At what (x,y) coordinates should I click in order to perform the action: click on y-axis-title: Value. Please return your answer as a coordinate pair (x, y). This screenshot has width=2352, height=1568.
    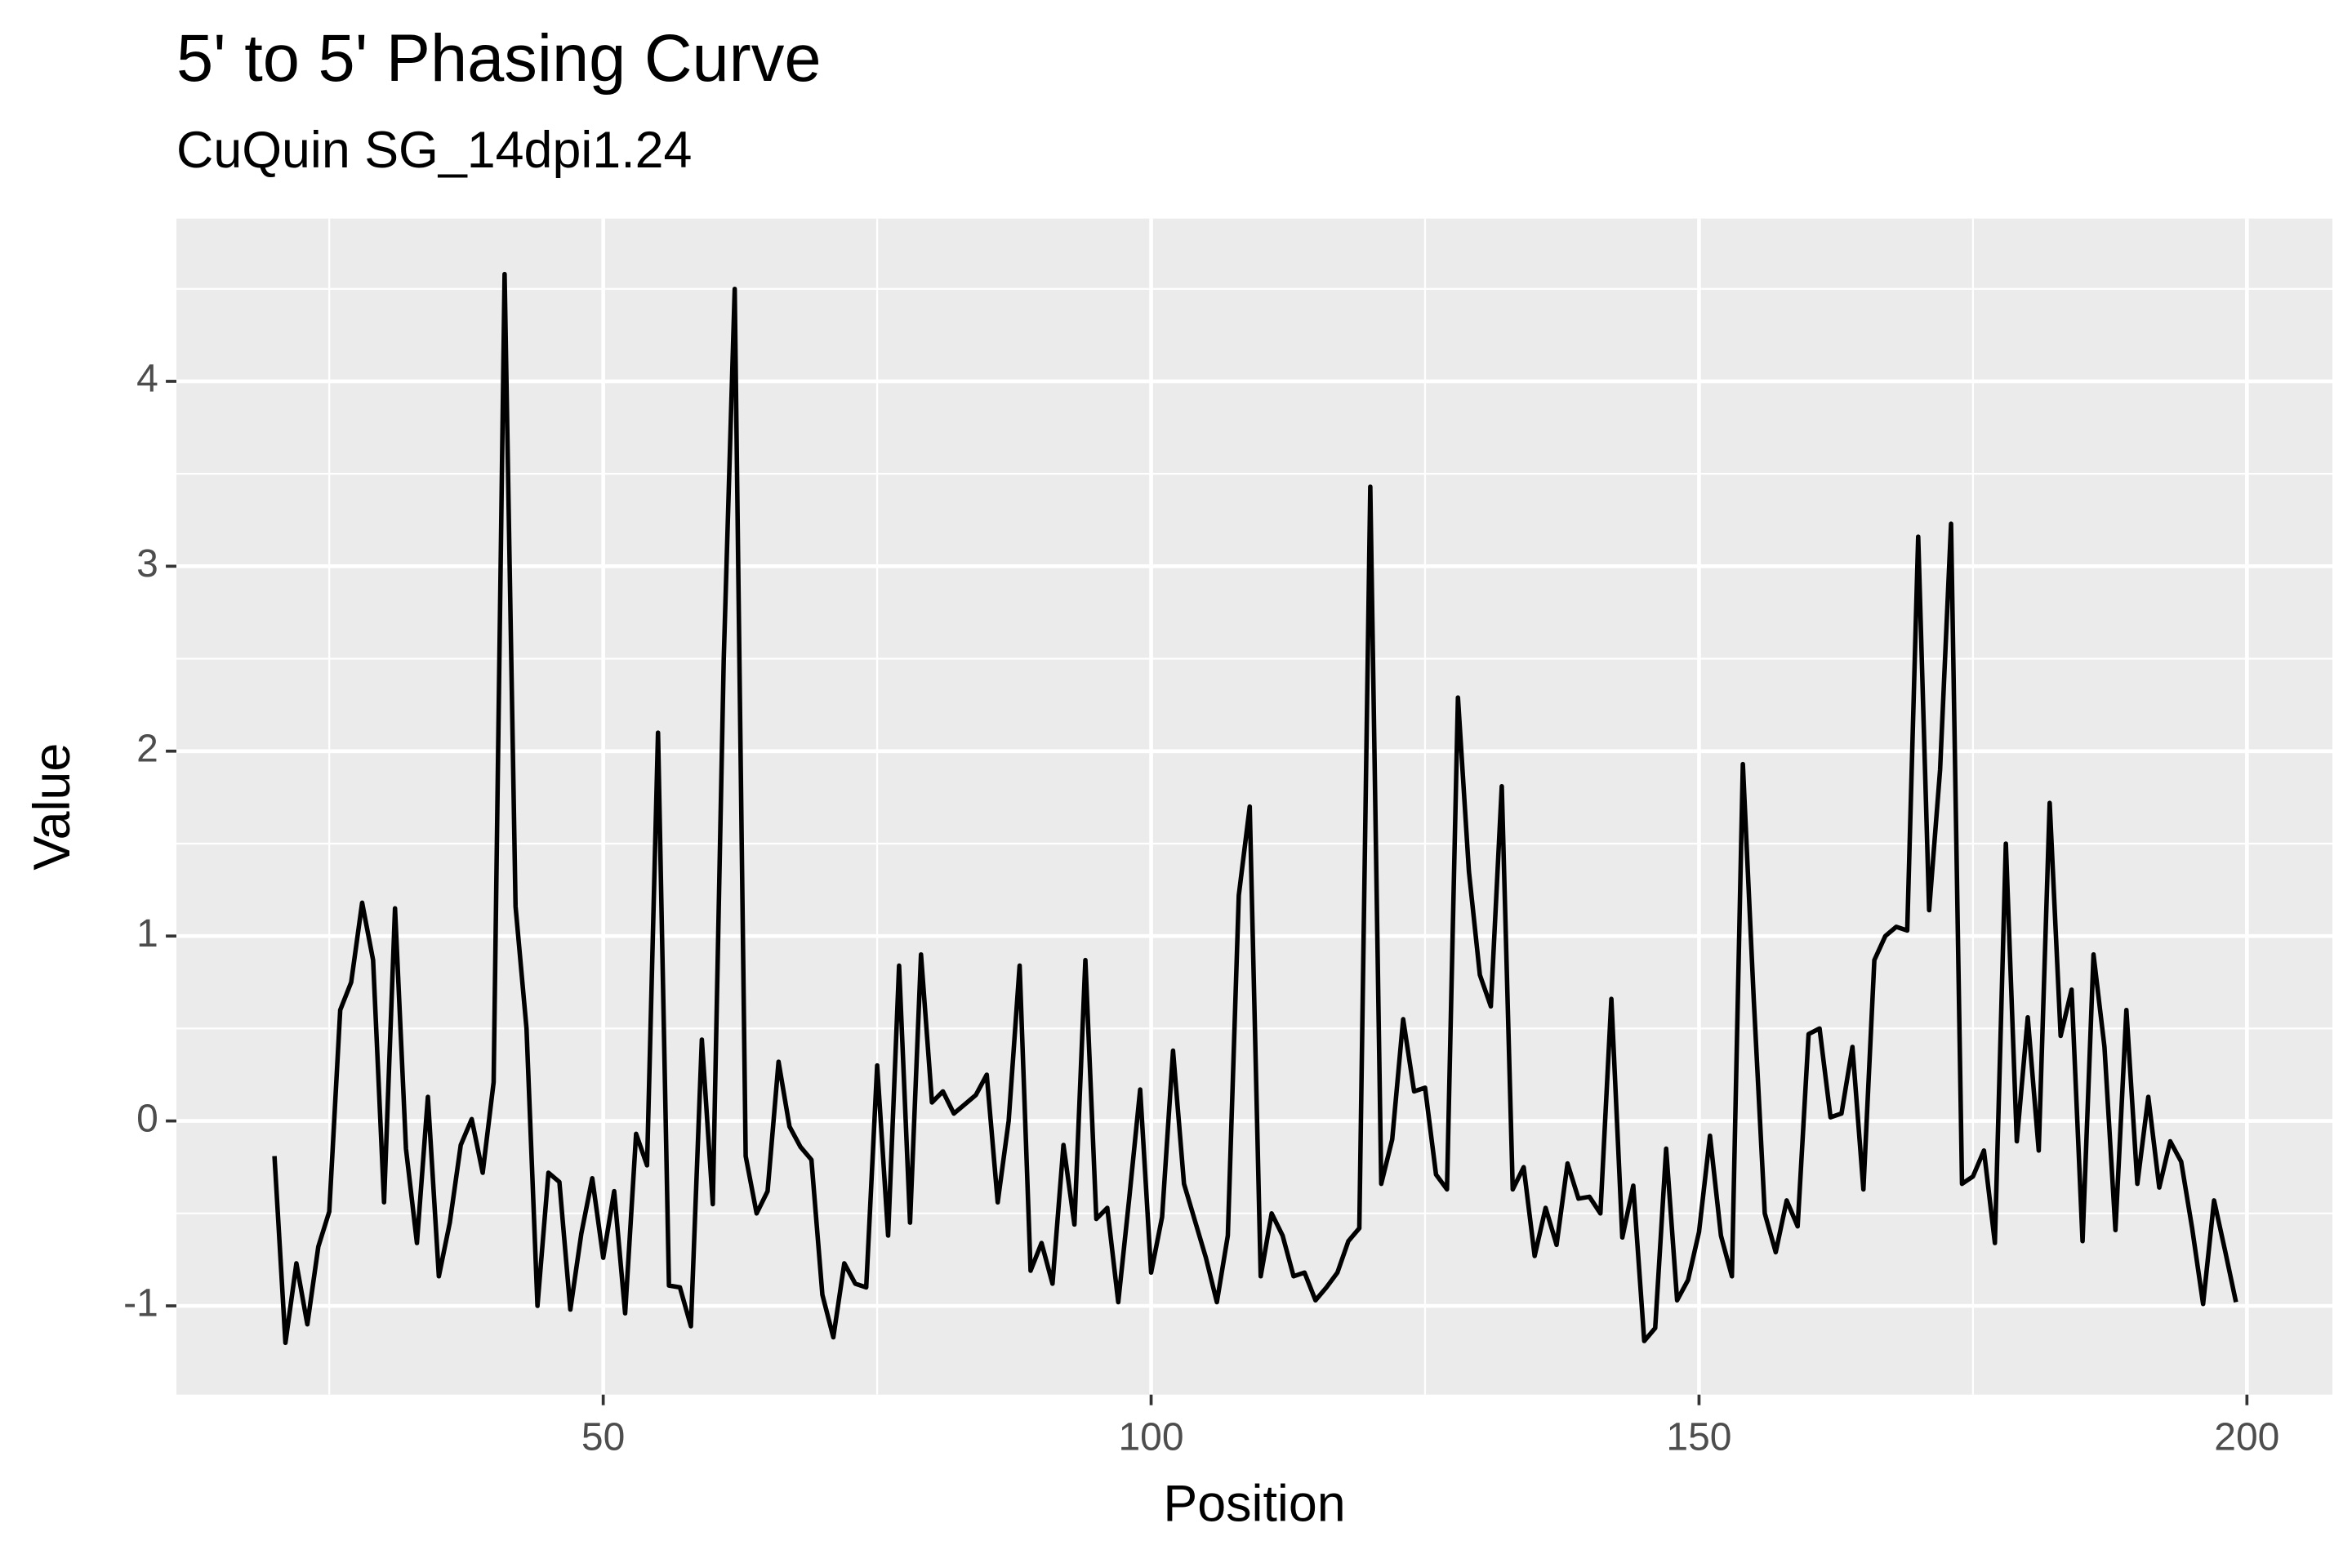
    Looking at the image, I should click on (53, 807).